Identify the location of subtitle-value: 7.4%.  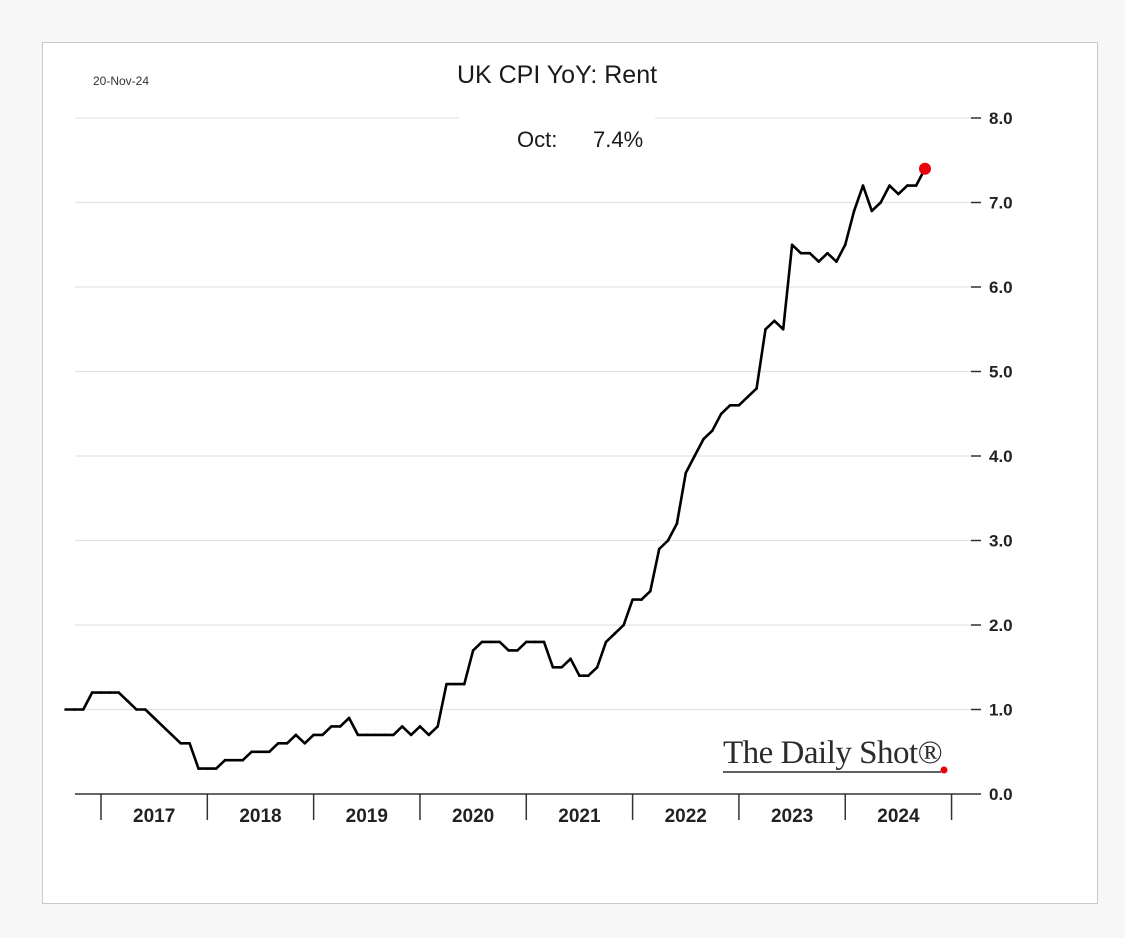
(618, 139).